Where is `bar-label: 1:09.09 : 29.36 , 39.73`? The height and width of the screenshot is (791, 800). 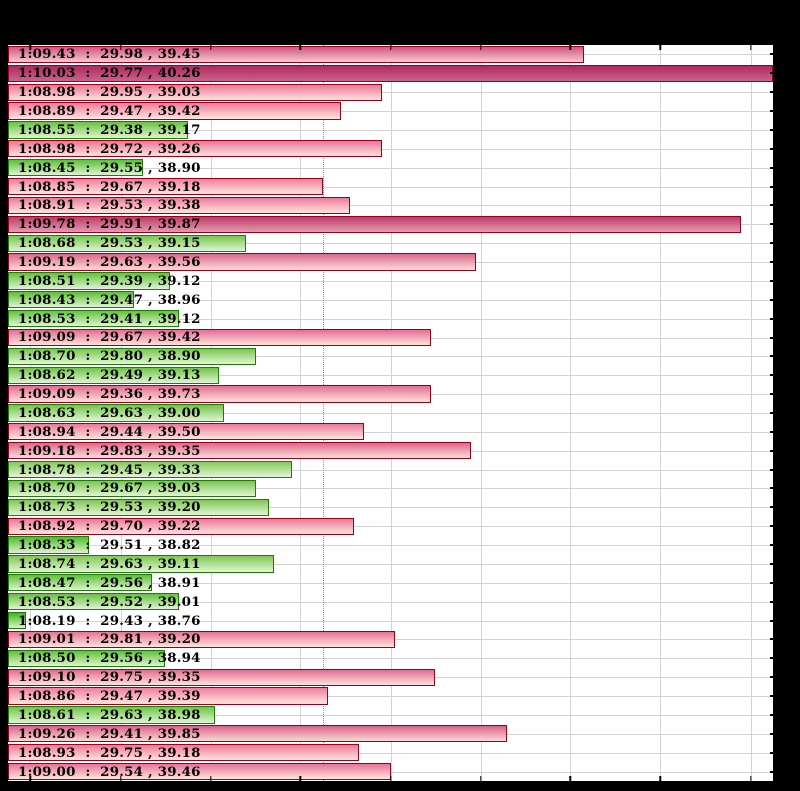
bar-label: 1:09.09 : 29.36 , 39.73 is located at coordinates (109, 394).